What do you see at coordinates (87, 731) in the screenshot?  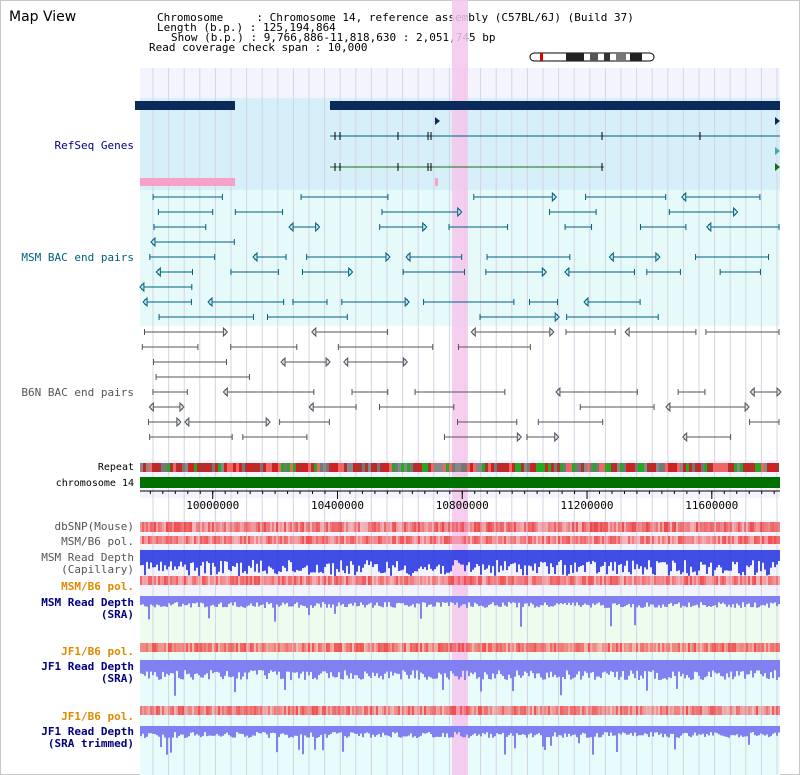 I see `quant-track-label: JF1 Read Depth` at bounding box center [87, 731].